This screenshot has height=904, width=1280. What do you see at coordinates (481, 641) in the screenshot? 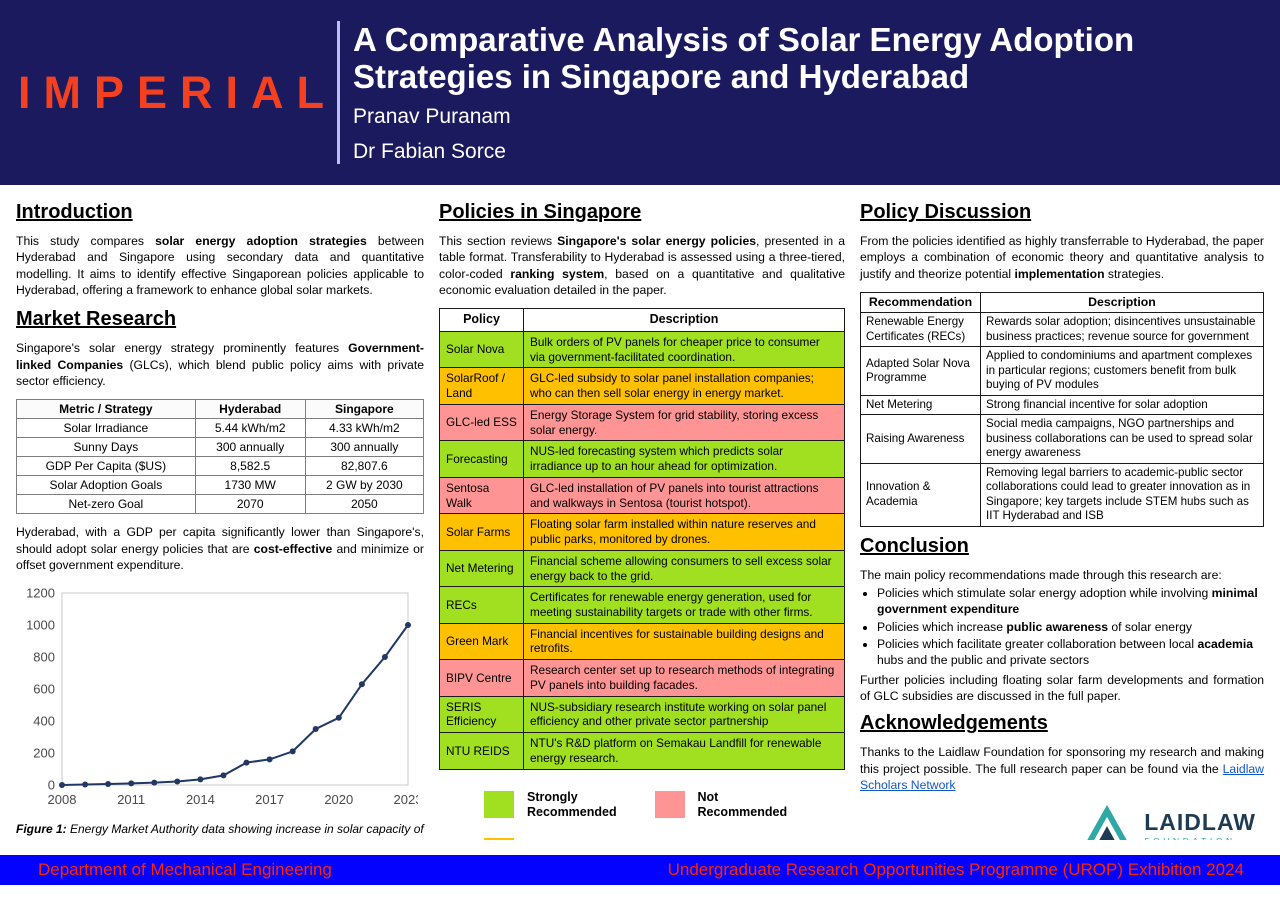
I see `policy-name-cell: Green Mark` at bounding box center [481, 641].